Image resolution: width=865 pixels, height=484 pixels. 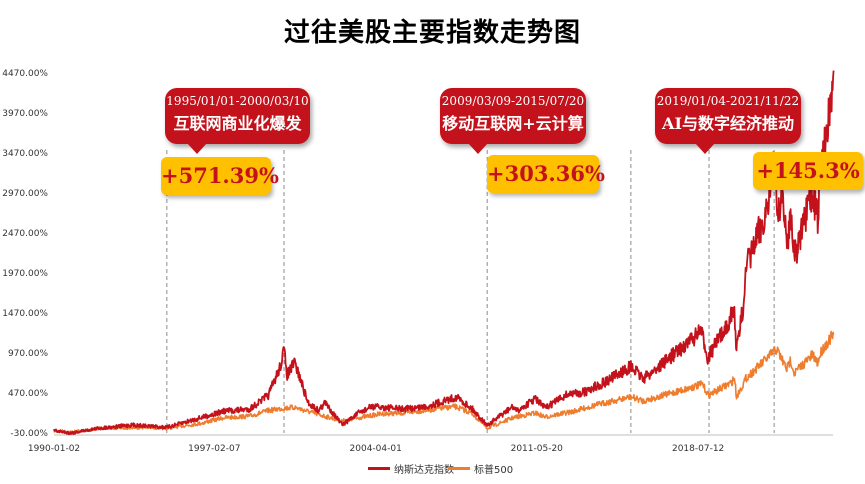 What do you see at coordinates (728, 101) in the screenshot?
I see `callout-ai-digital-date: 2019/01/04-2021/11/22` at bounding box center [728, 101].